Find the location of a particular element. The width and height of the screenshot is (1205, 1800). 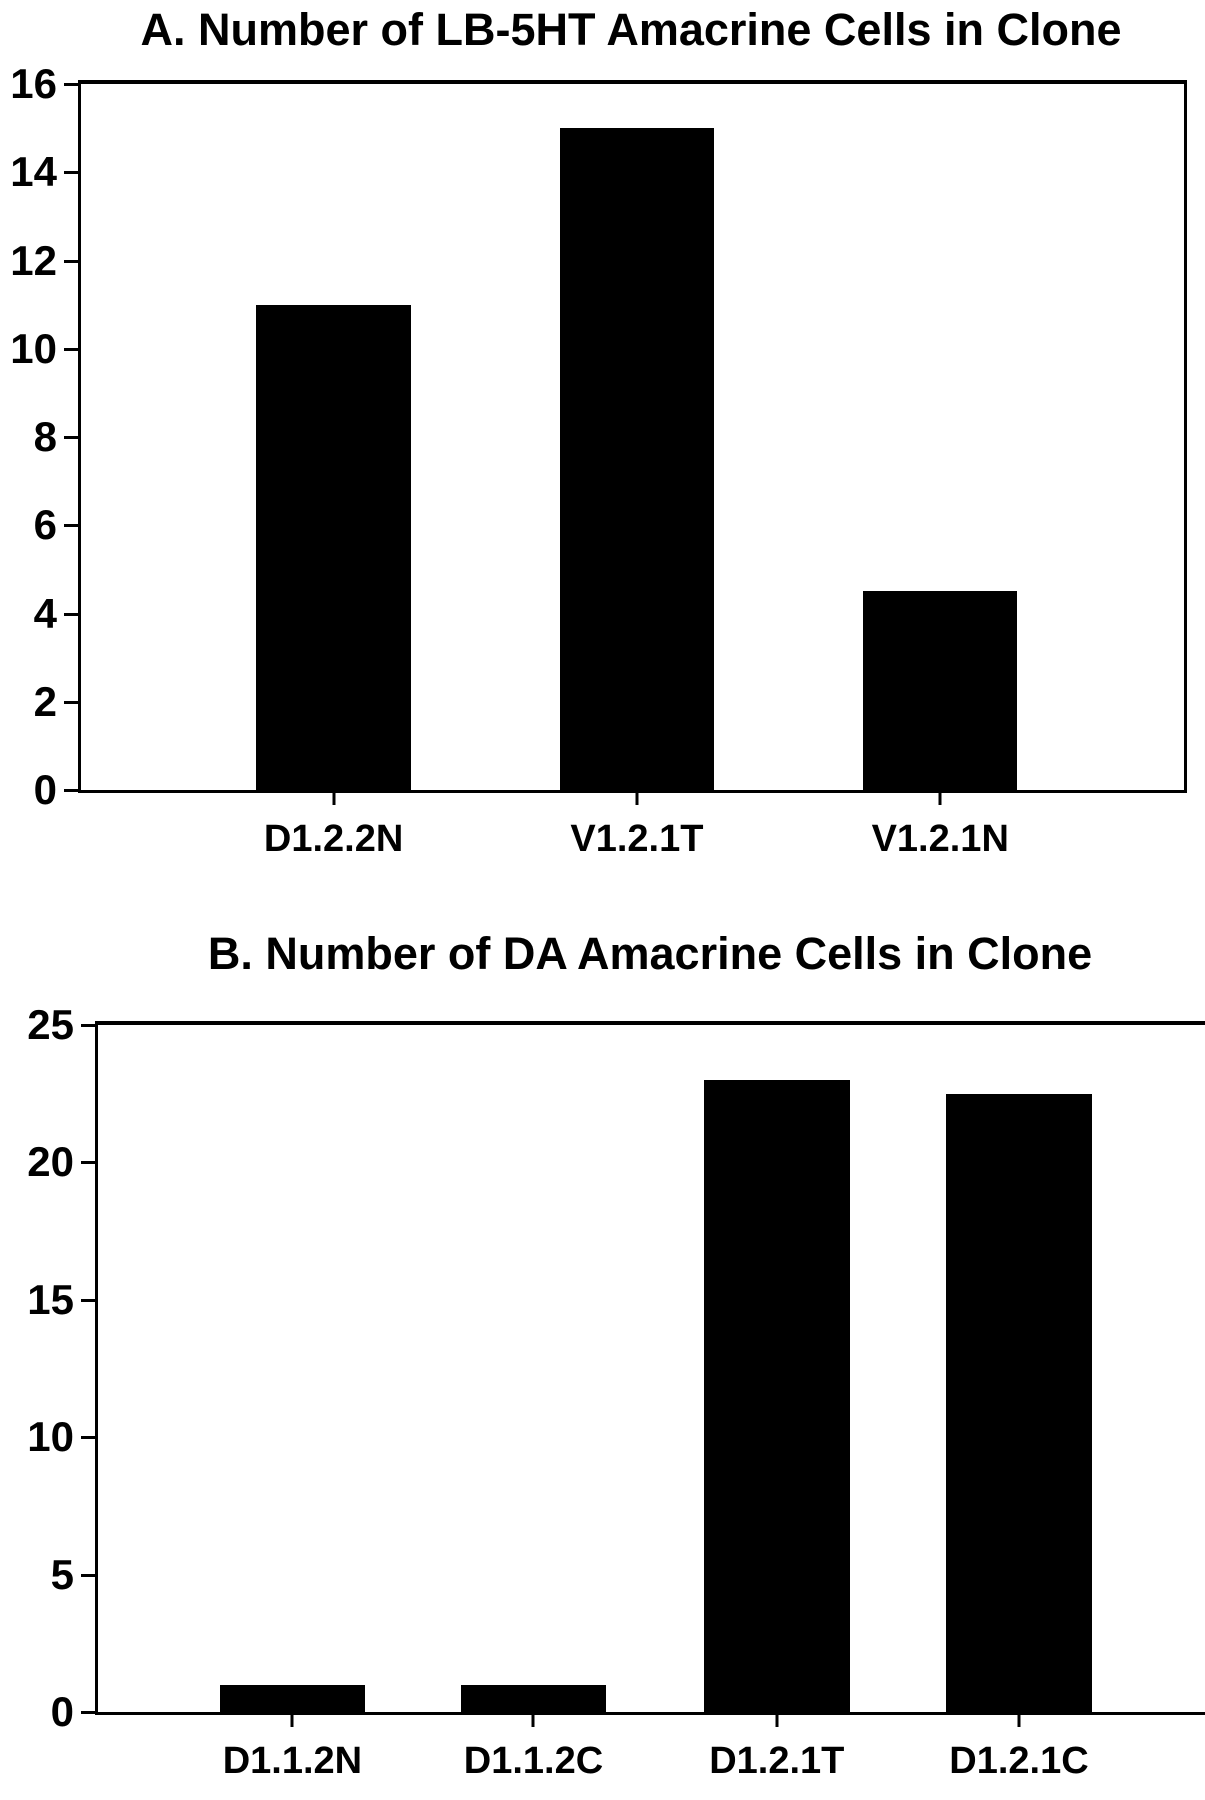

y-axis-tick-label: 25 is located at coordinates (50, 1024).